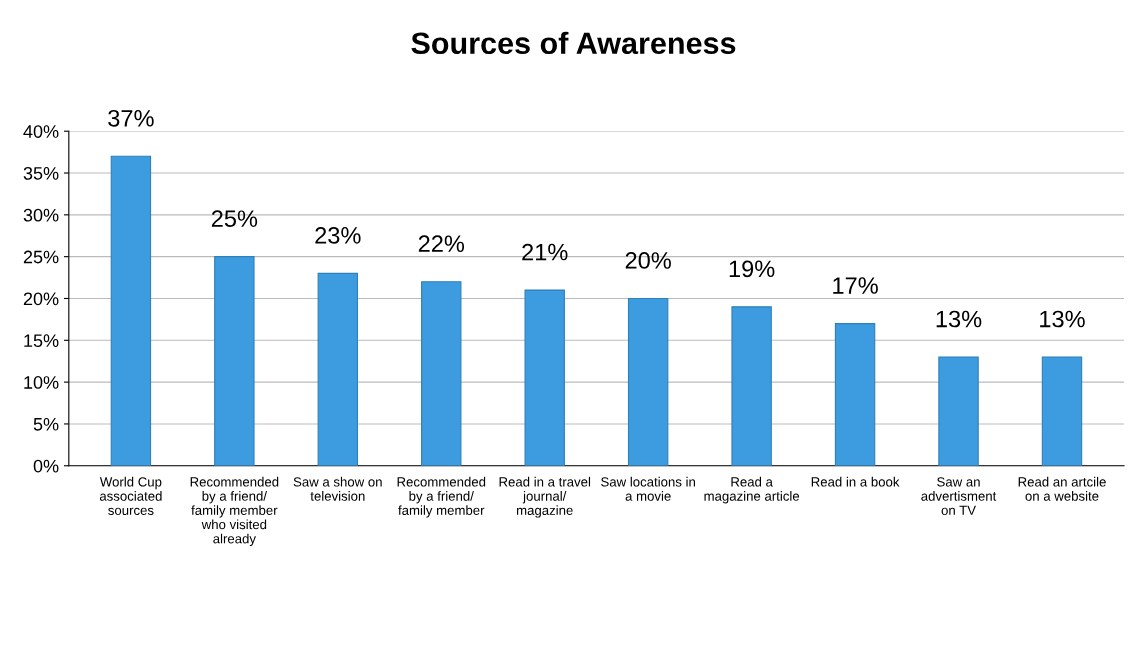 The image size is (1147, 656). I want to click on x-tick-label: Saw an advertisment on TV, so click(959, 496).